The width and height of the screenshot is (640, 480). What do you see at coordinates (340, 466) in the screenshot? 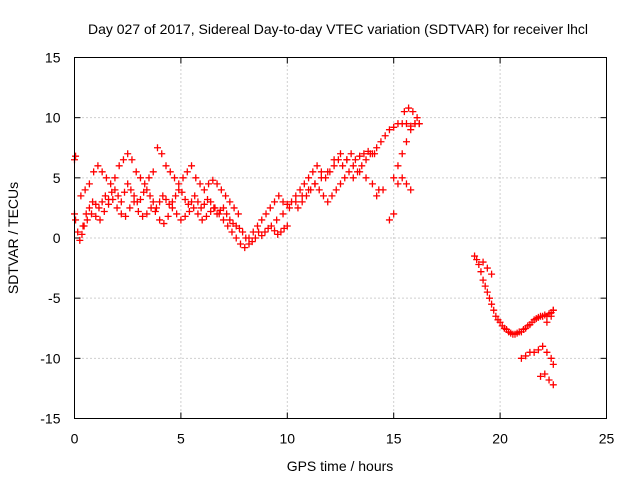
I see `x-axis-label: GPS time / hours` at bounding box center [340, 466].